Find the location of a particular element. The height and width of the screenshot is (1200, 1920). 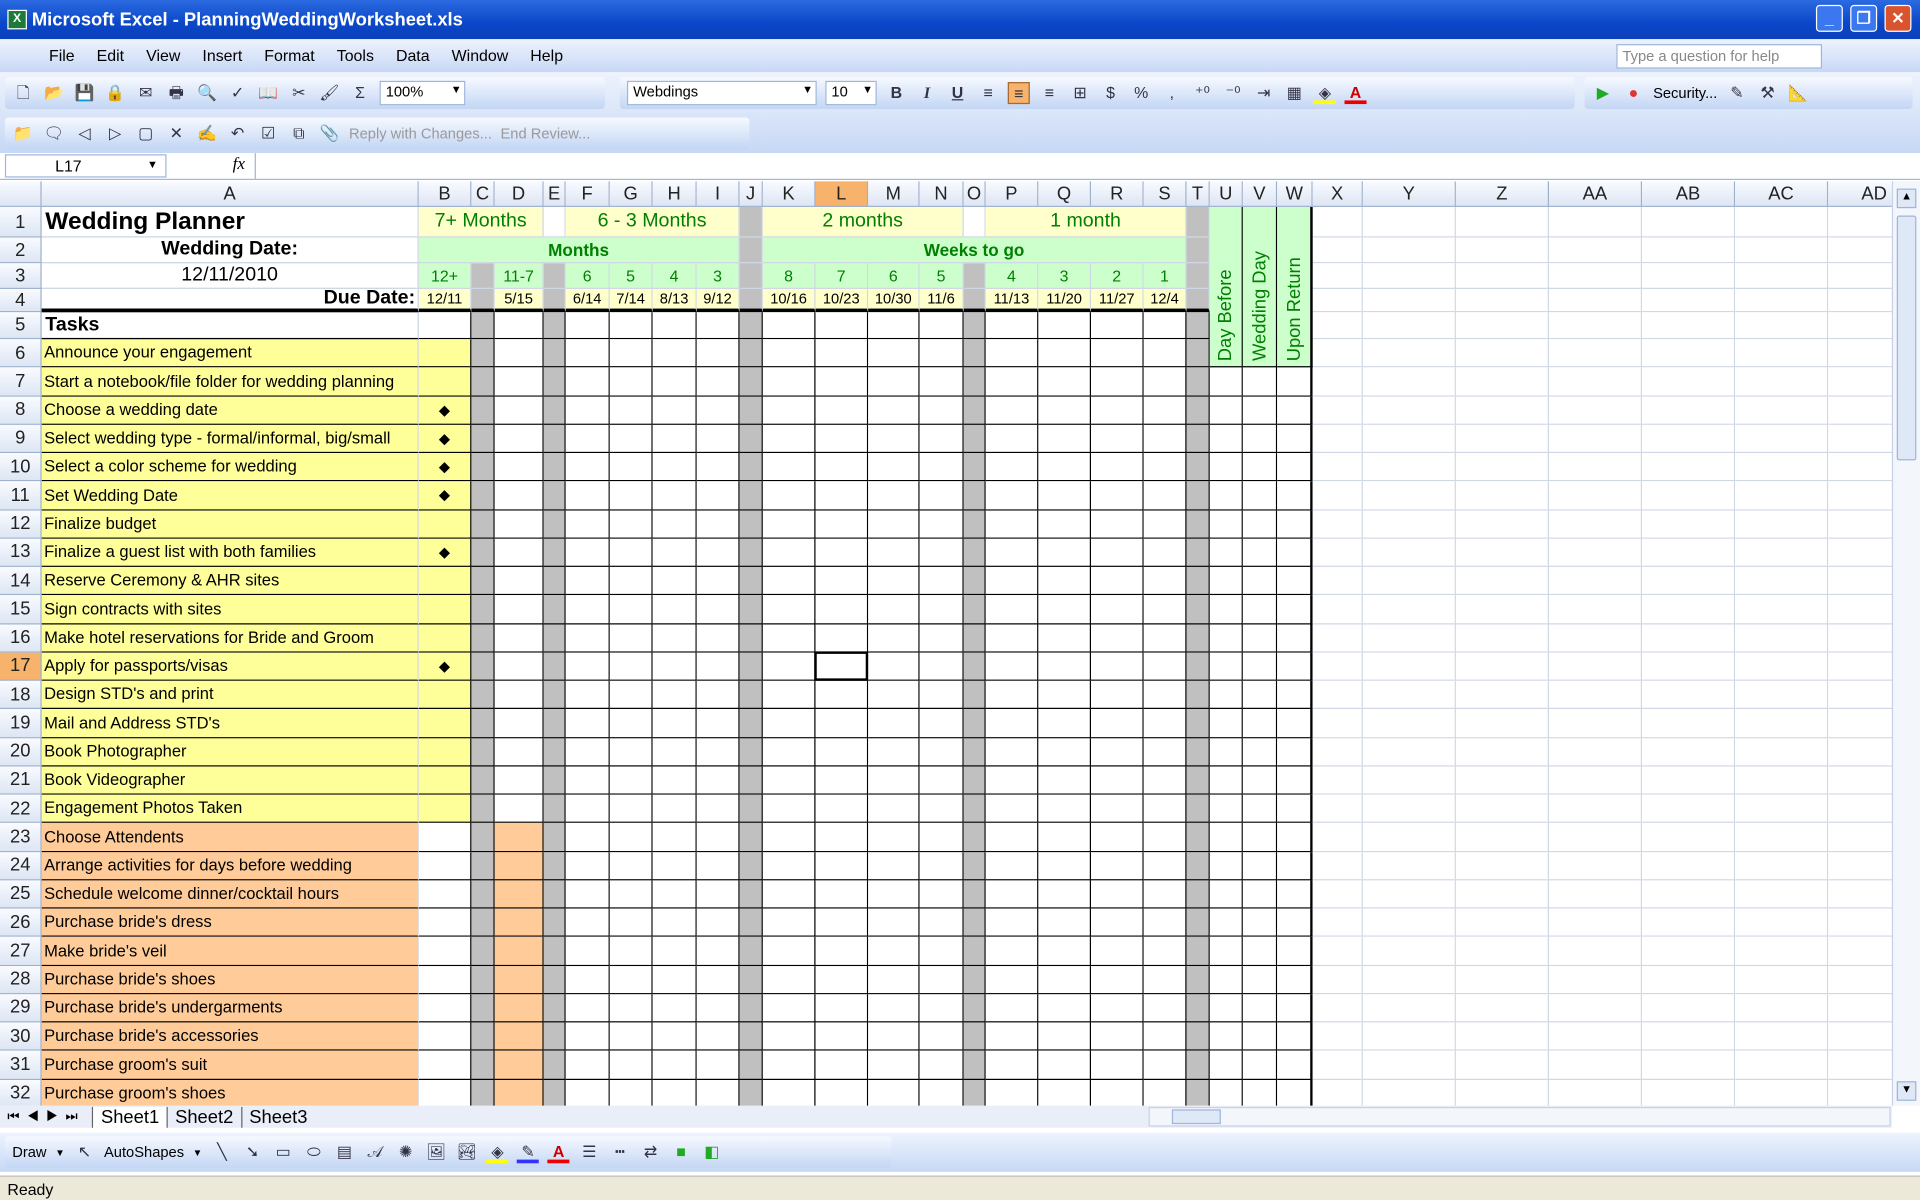

cell-B4: 12/11 is located at coordinates (445, 300).